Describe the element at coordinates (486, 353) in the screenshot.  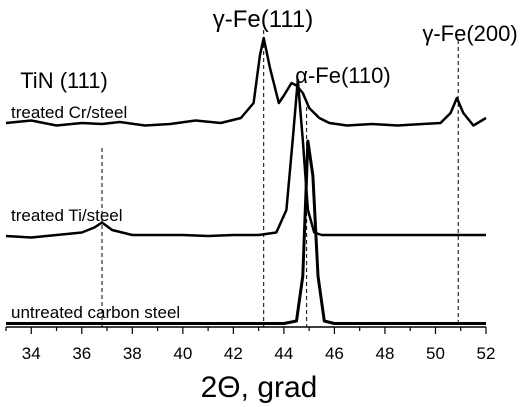
I see `x-tick-label: 52` at that location.